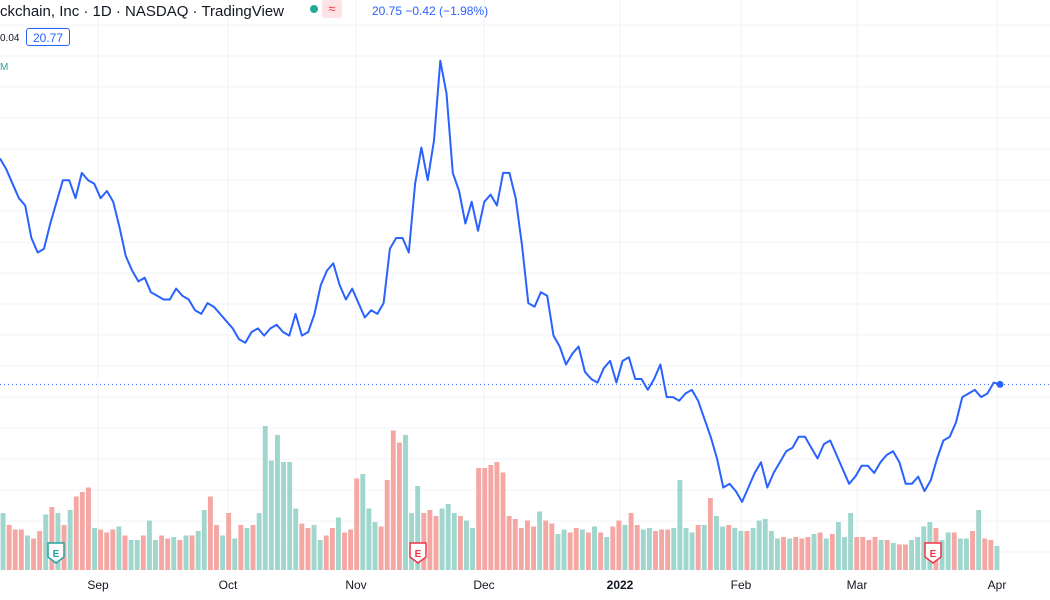 This screenshot has height=600, width=1050. Describe the element at coordinates (741, 585) in the screenshot. I see `x-axis-tick-label: Feb` at that location.